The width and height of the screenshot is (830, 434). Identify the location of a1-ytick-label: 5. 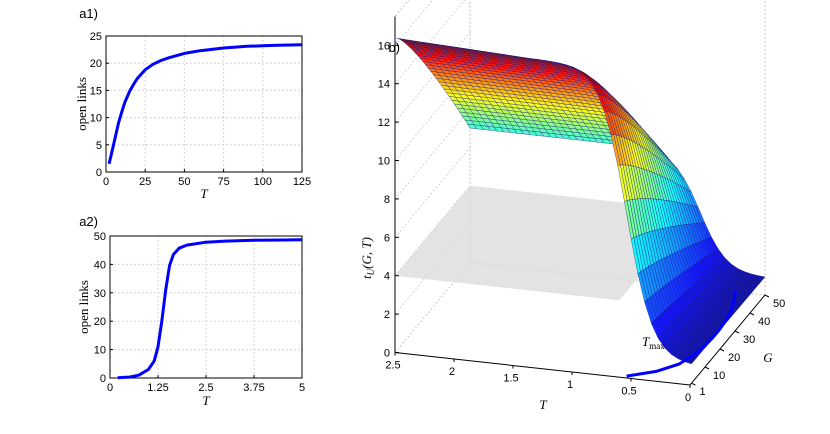
(99, 146).